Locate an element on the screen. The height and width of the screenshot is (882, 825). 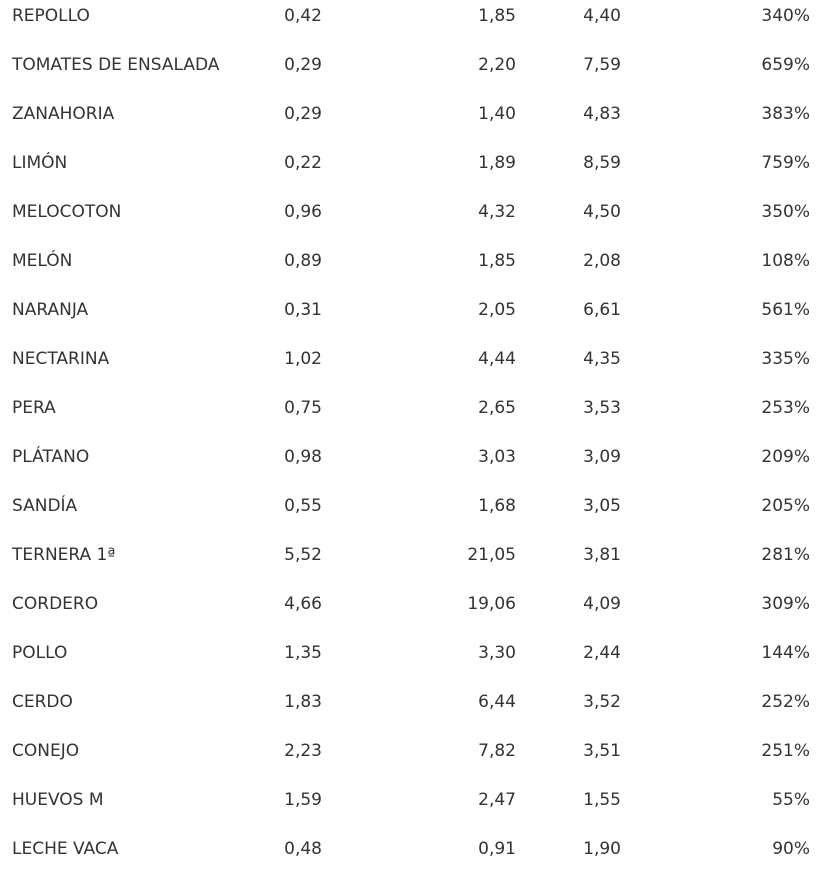
price-ratio: 6,61 is located at coordinates (602, 310).